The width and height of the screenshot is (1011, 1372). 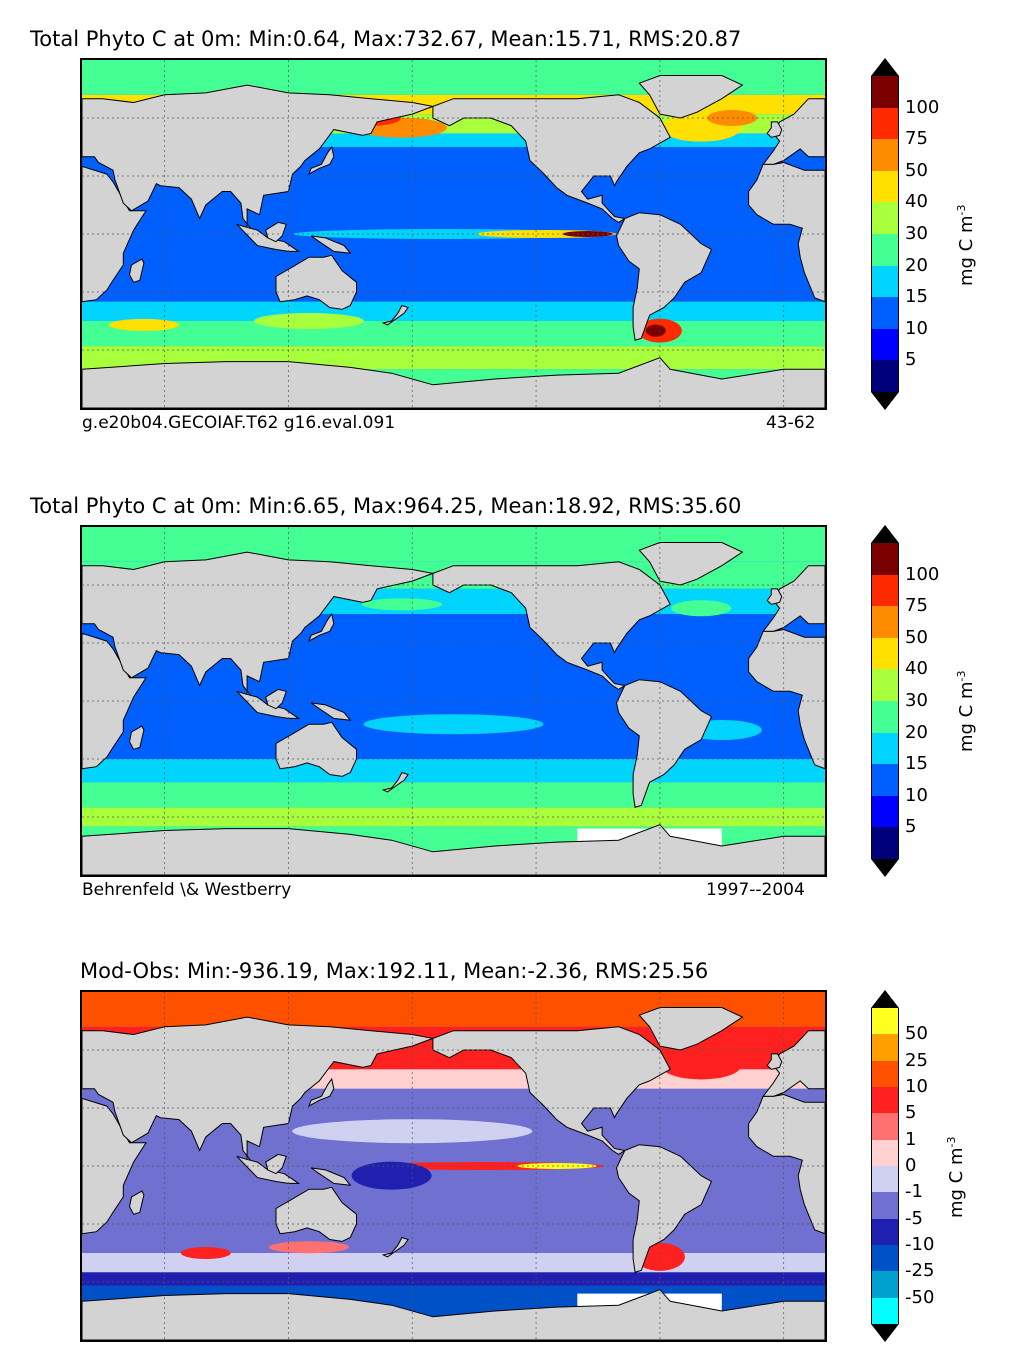 What do you see at coordinates (916, 202) in the screenshot?
I see `colorbar-tick-label: 40` at bounding box center [916, 202].